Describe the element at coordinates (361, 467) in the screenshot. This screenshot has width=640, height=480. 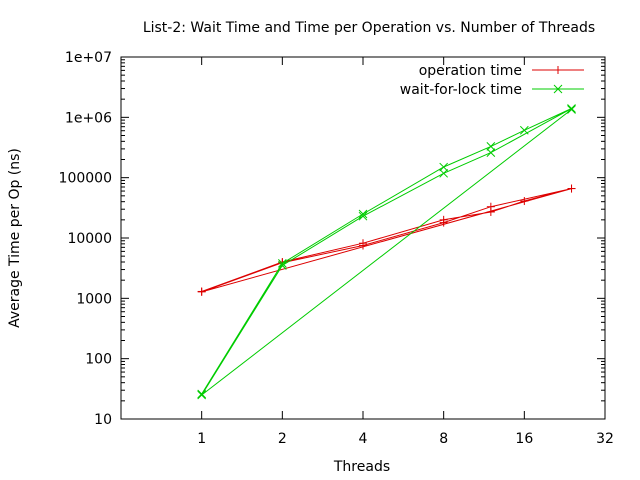
I see `x-axis-label: Threads` at that location.